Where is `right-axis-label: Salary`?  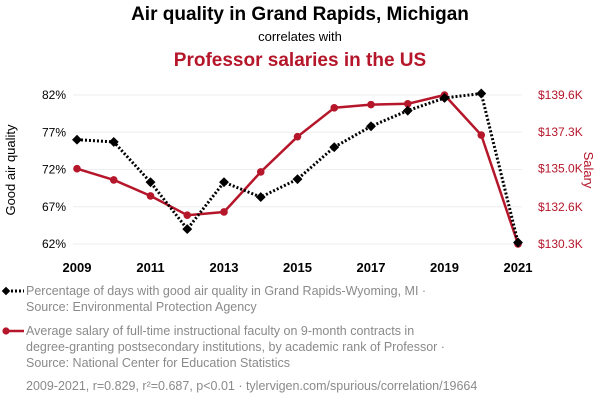 right-axis-label: Salary is located at coordinates (588, 170).